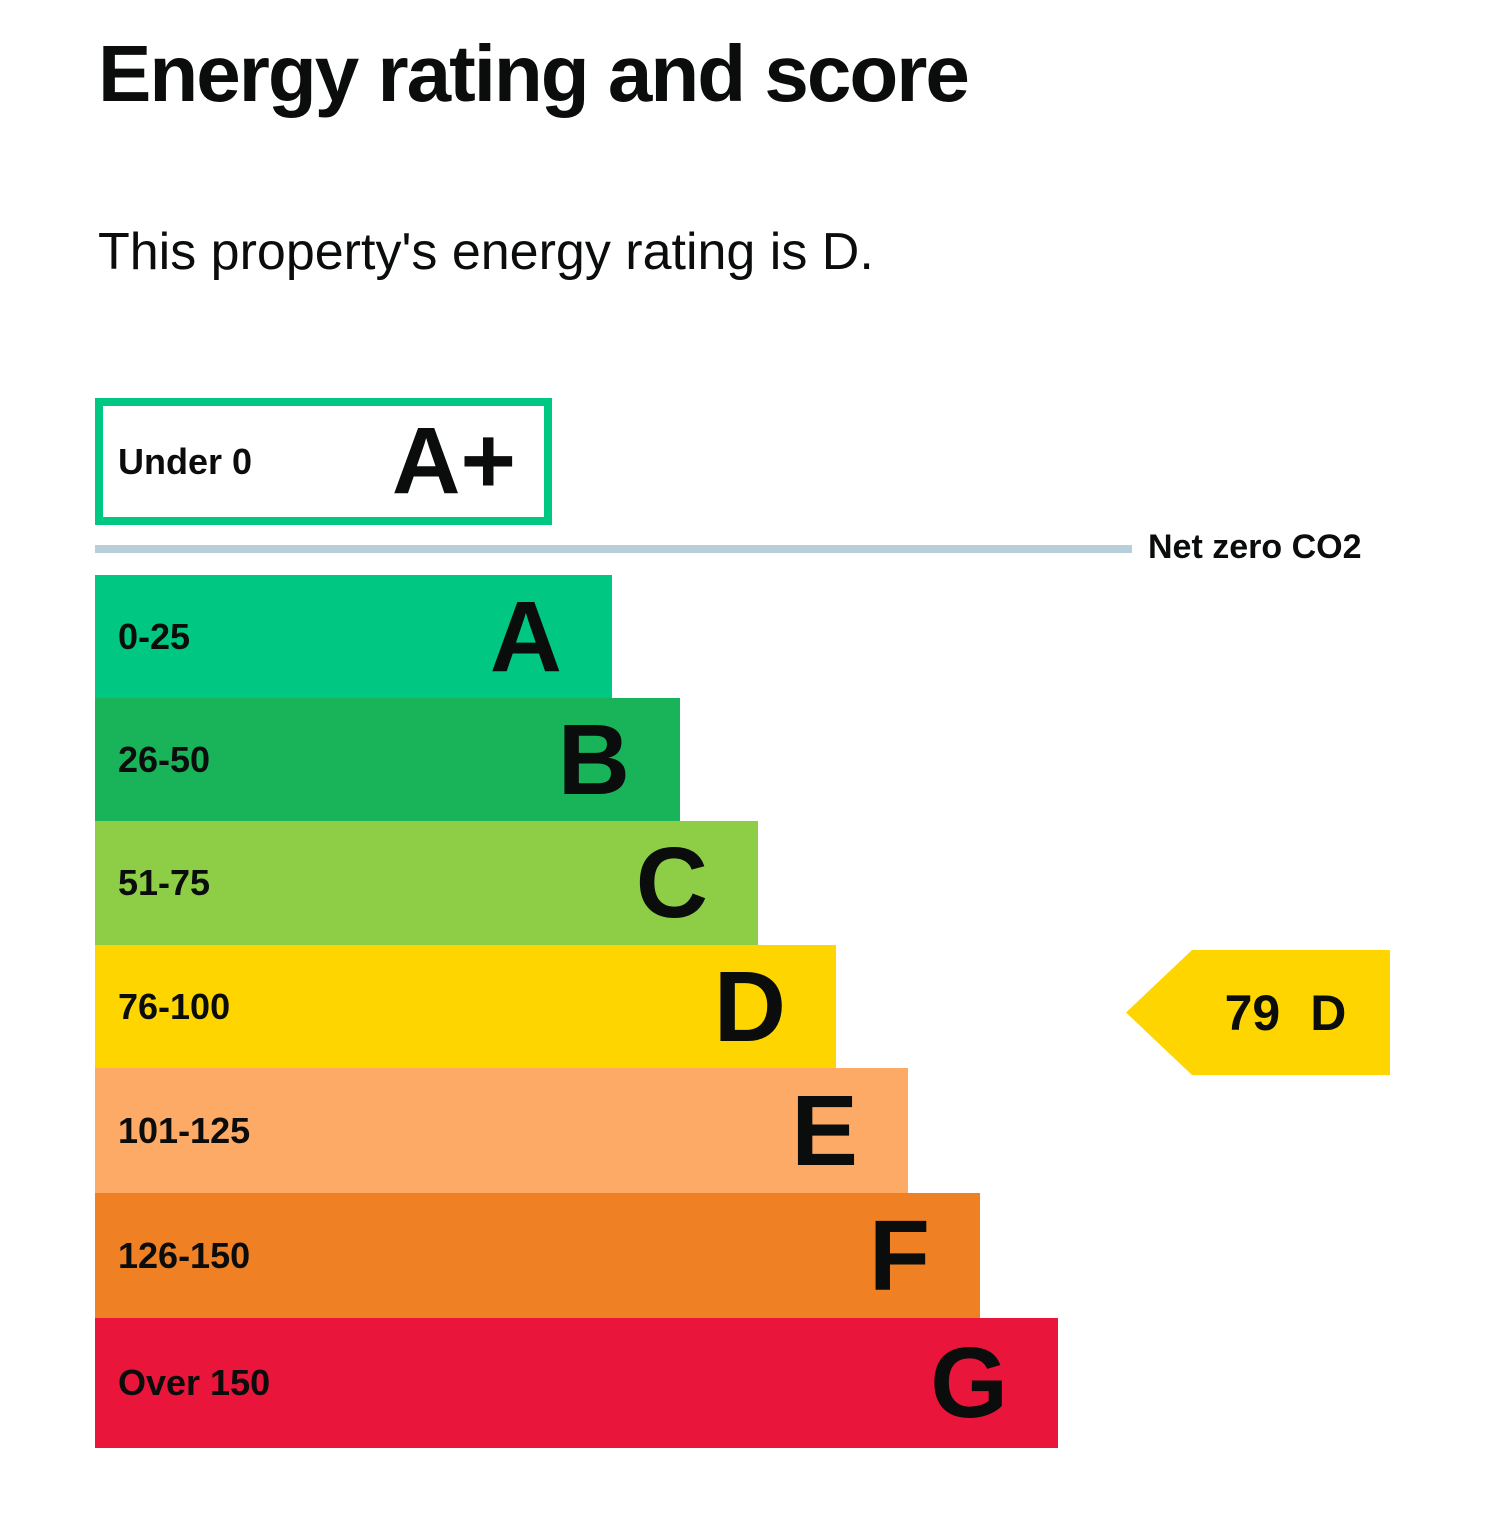 The height and width of the screenshot is (1522, 1500). Describe the element at coordinates (824, 1130) in the screenshot. I see `band-letter: E` at that location.